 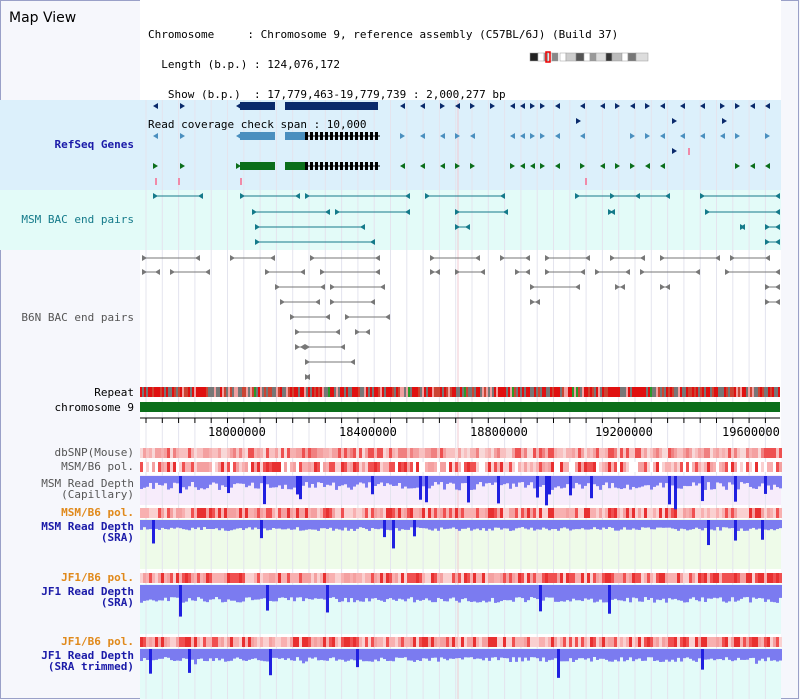 What do you see at coordinates (77, 317) in the screenshot?
I see `track-label-b6n-bac: B6N BAC end pairs` at bounding box center [77, 317].